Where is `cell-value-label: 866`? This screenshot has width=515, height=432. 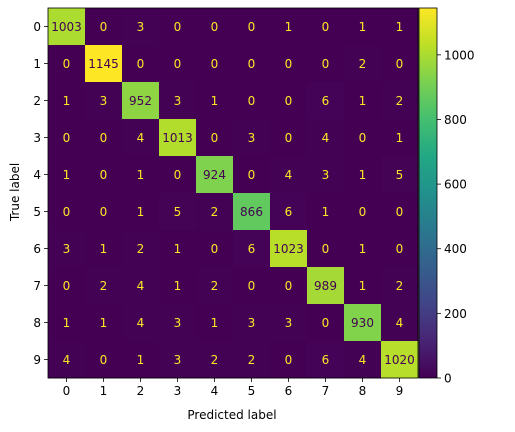 cell-value-label: 866 is located at coordinates (251, 212).